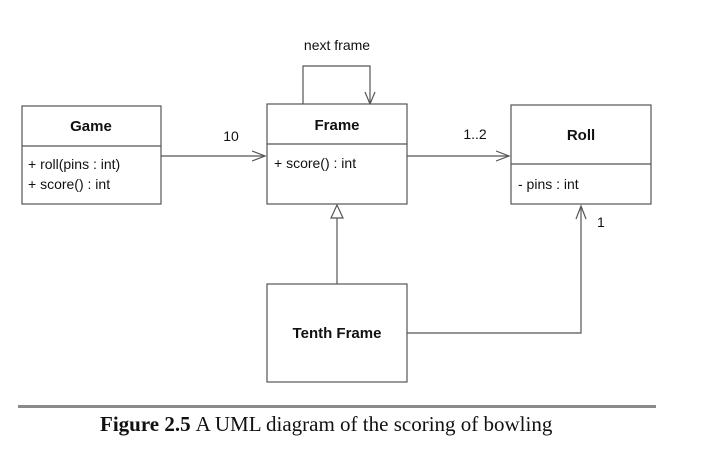  I want to click on class-game-name: Game, so click(91, 126).